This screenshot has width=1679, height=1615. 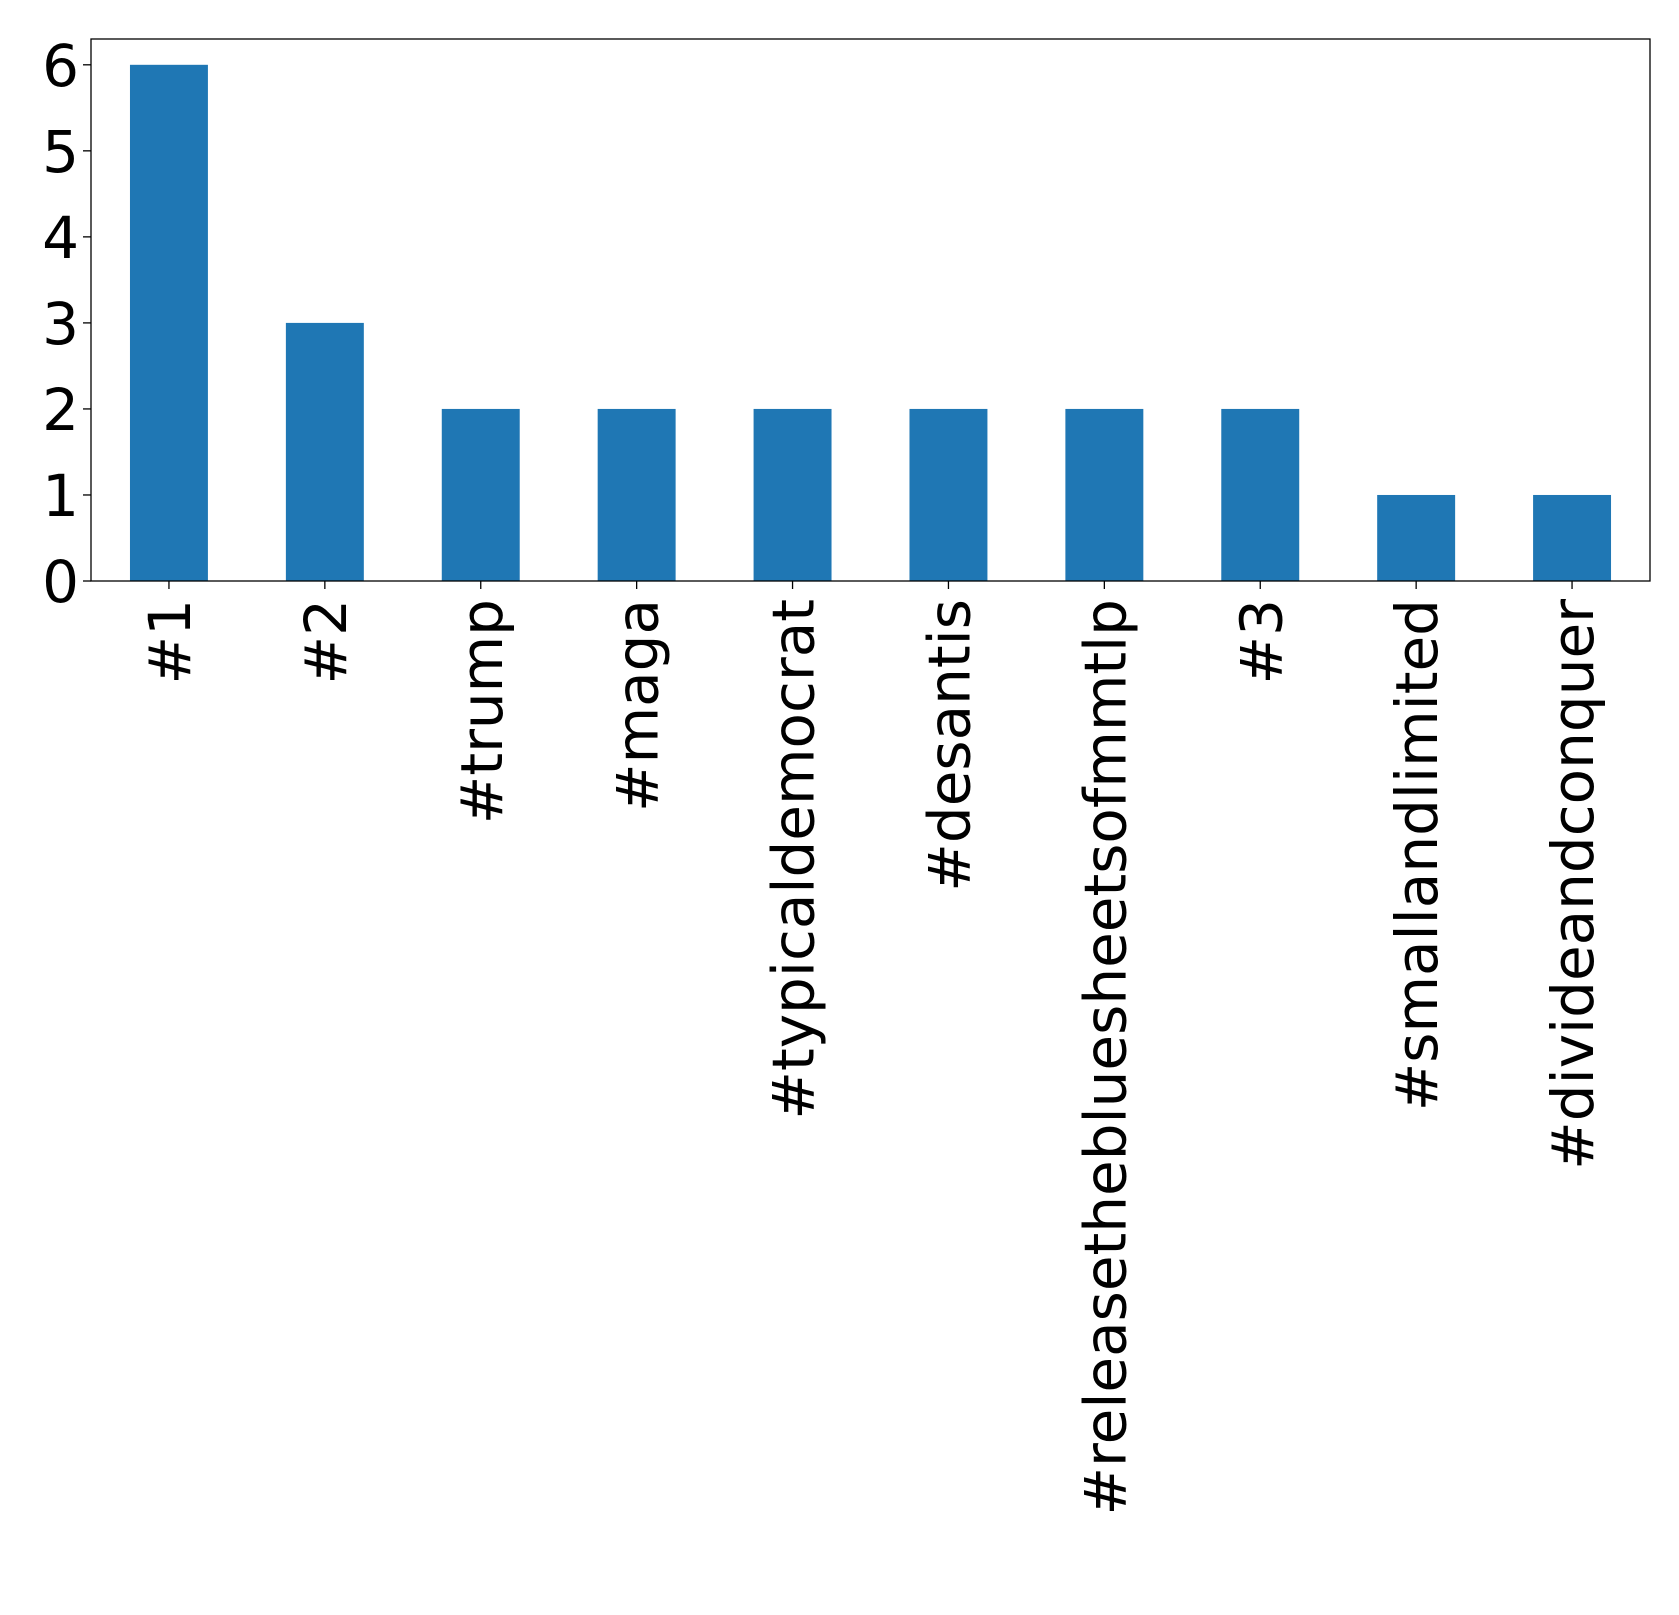 What do you see at coordinates (482, 711) in the screenshot?
I see `x-tick-label: #trump` at bounding box center [482, 711].